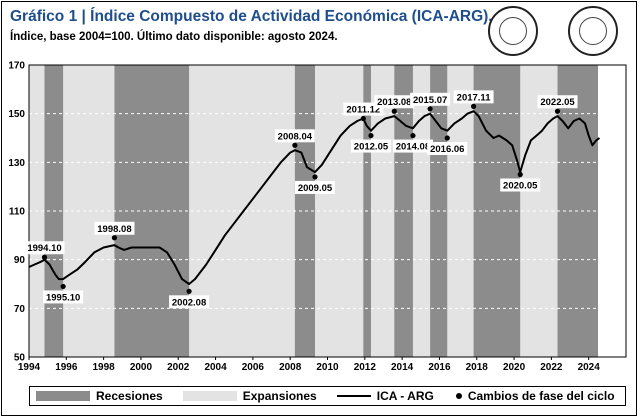 The image size is (640, 419). I want to click on legend-item-turning-points: Cambios de fase del ciclo, so click(531, 396).